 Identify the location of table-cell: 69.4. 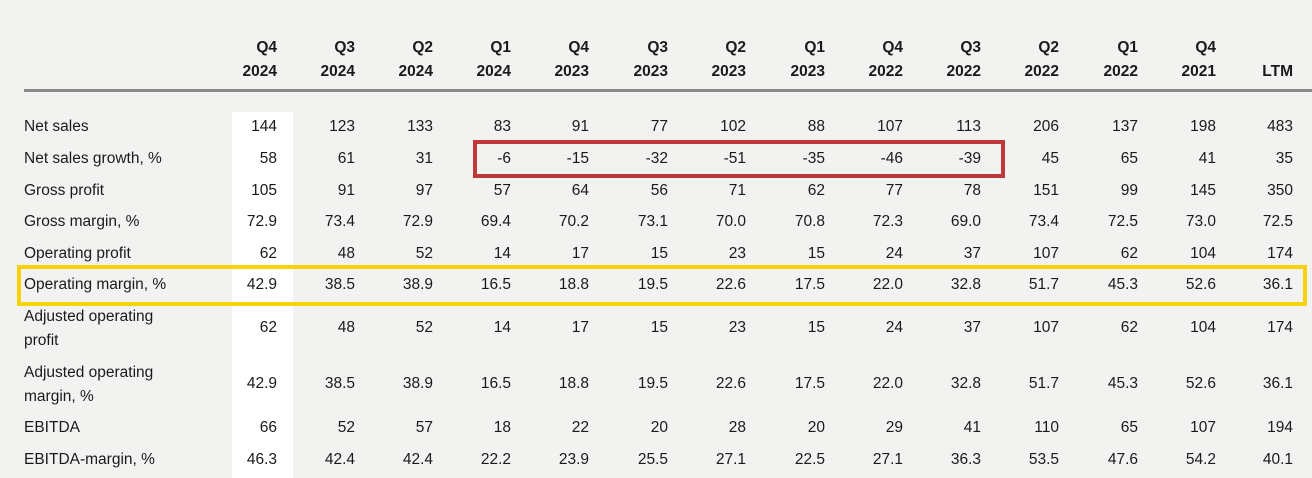
(495, 221).